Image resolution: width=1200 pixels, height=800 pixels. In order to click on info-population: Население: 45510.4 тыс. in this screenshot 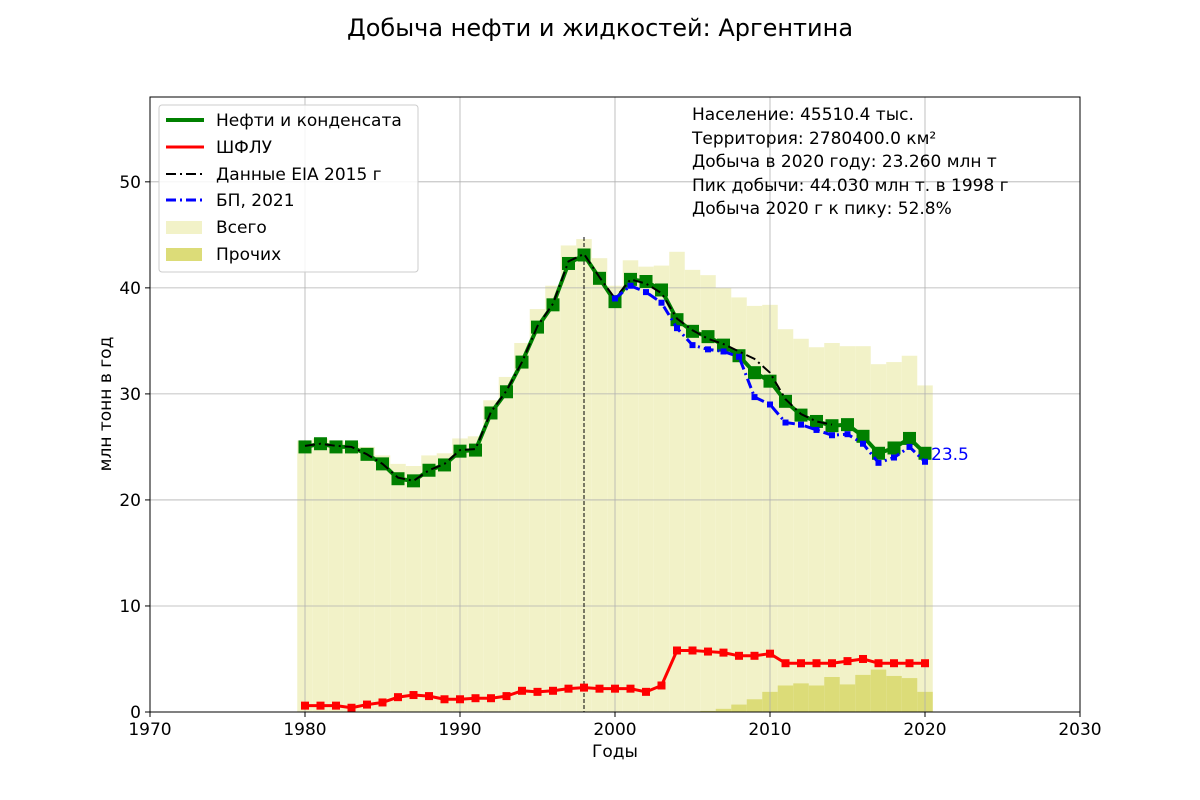, I will do `click(803, 115)`.